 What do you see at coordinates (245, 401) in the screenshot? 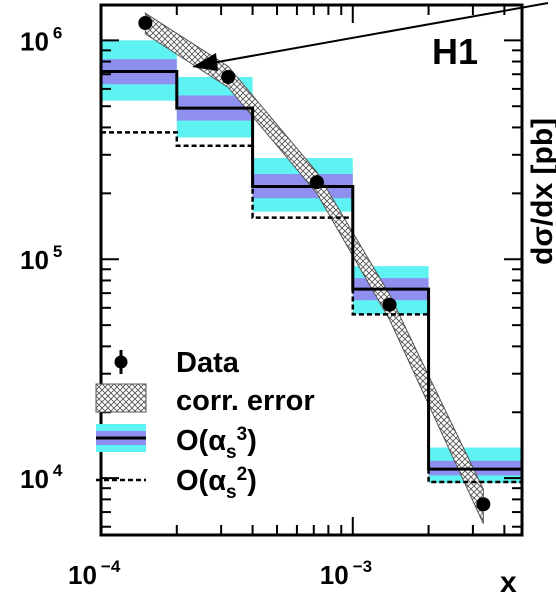
I see `legend-label-1: corr. error` at bounding box center [245, 401].